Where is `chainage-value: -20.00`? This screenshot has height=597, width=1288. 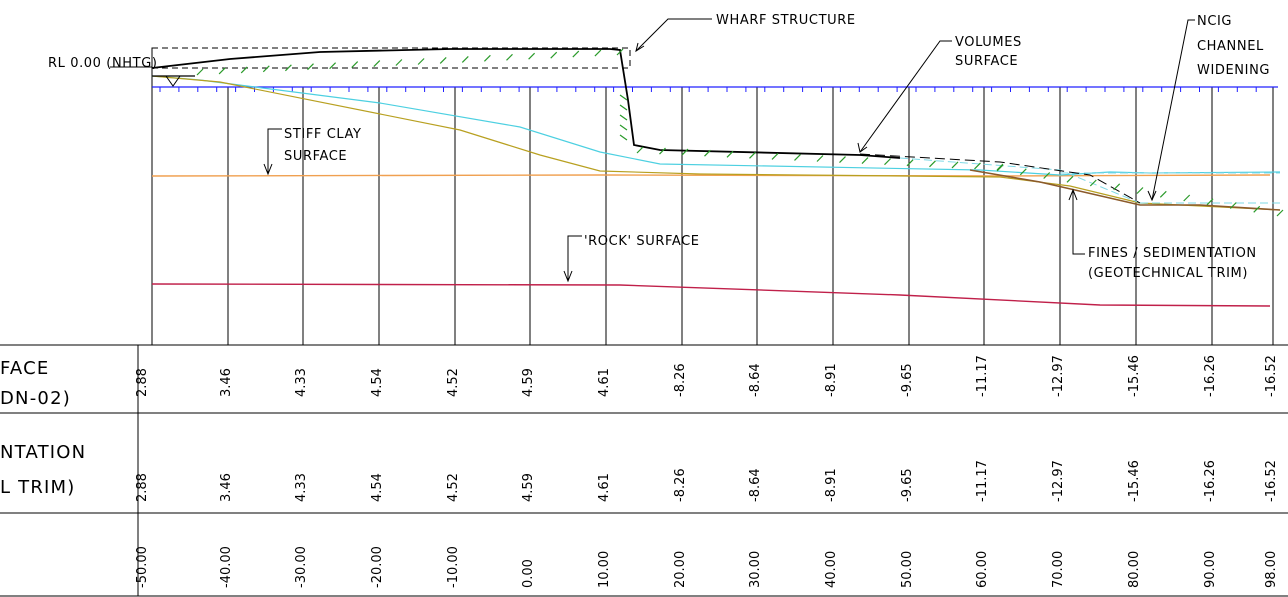 chainage-value: -20.00 is located at coordinates (377, 567).